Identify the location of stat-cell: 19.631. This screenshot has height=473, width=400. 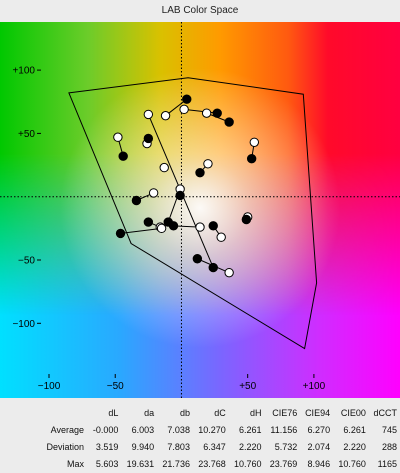
(140, 463).